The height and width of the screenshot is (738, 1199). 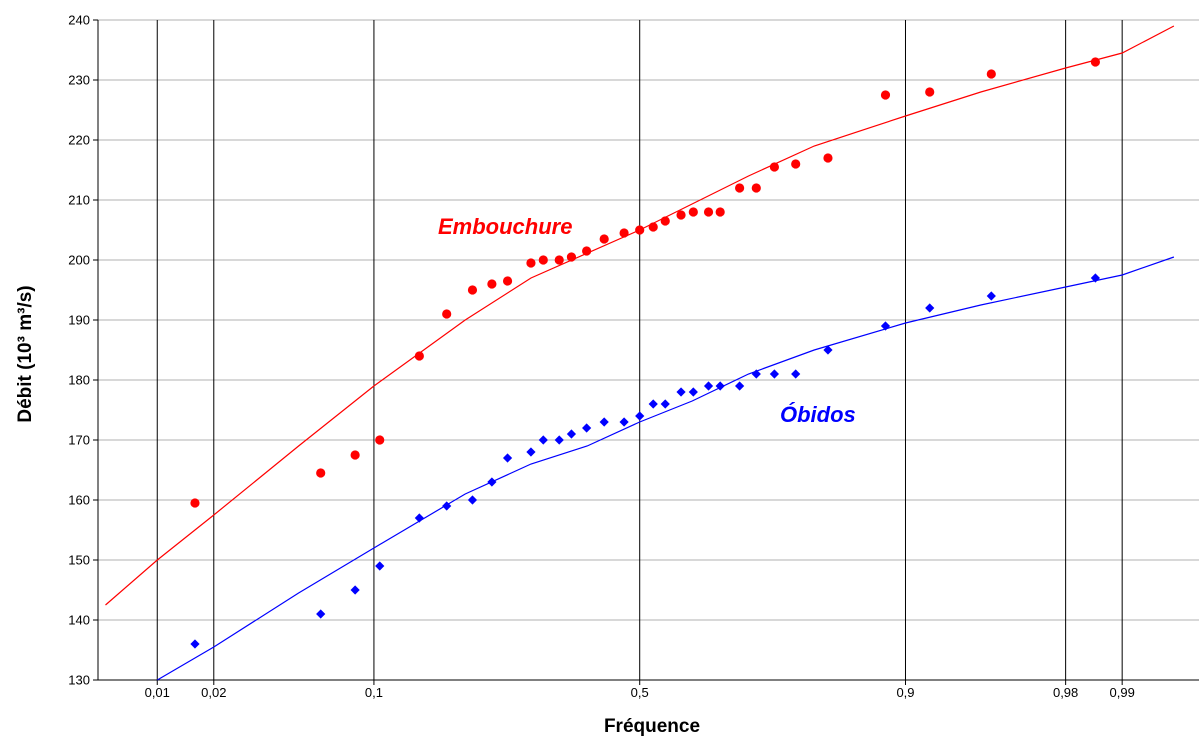 What do you see at coordinates (79, 500) in the screenshot?
I see `y-tick-label: 160` at bounding box center [79, 500].